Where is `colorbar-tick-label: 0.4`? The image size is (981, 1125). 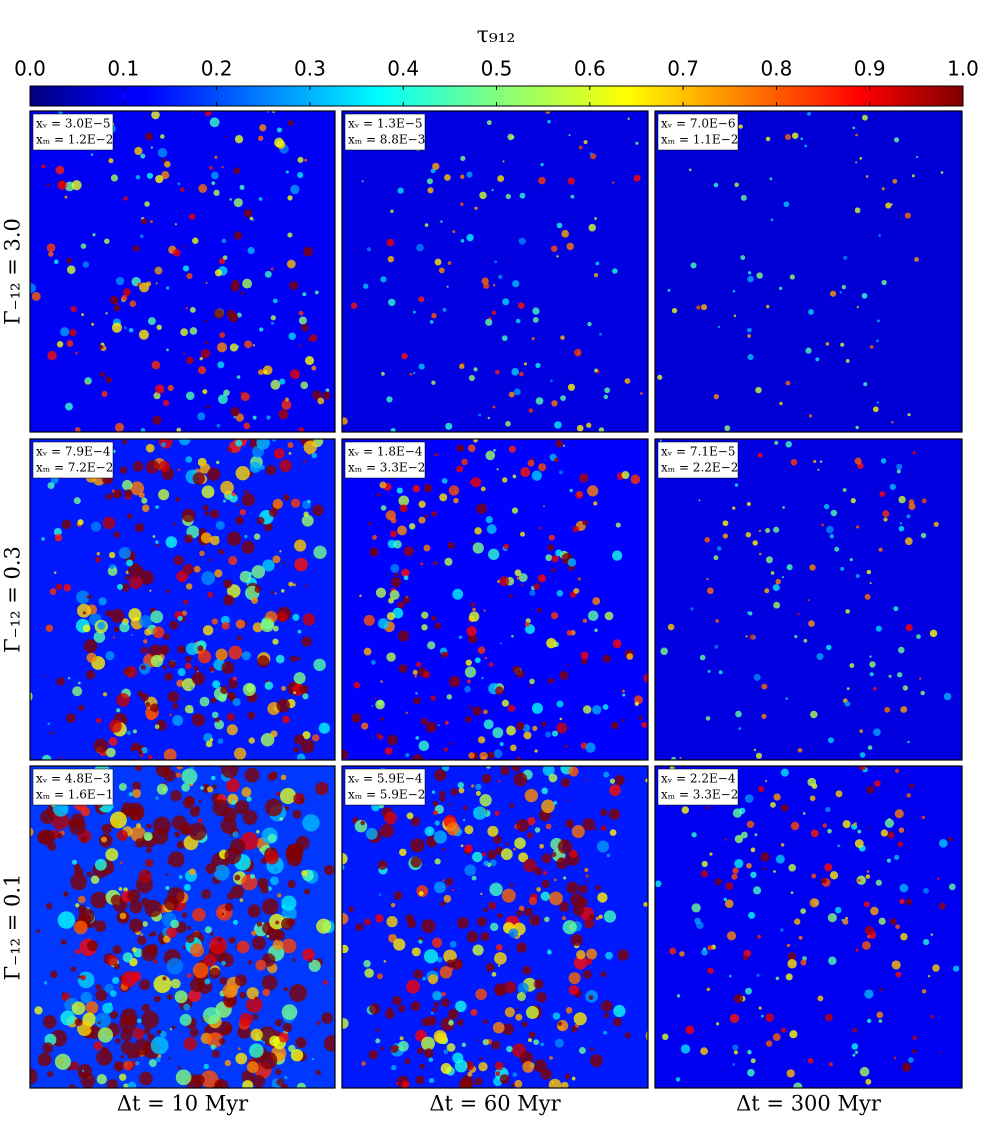
colorbar-tick-label: 0.4 is located at coordinates (403, 69).